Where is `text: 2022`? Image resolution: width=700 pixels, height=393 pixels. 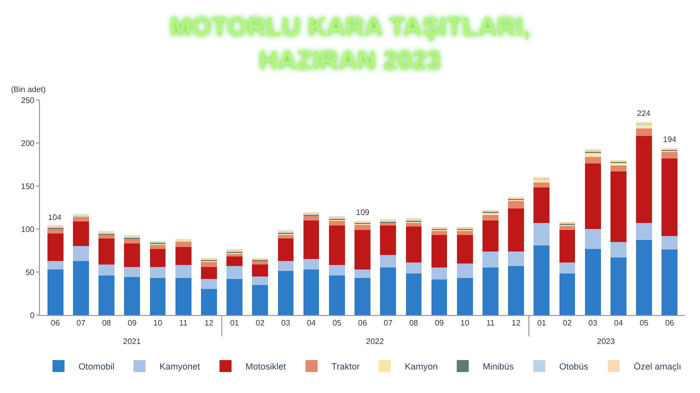
text: 2022 is located at coordinates (375, 341).